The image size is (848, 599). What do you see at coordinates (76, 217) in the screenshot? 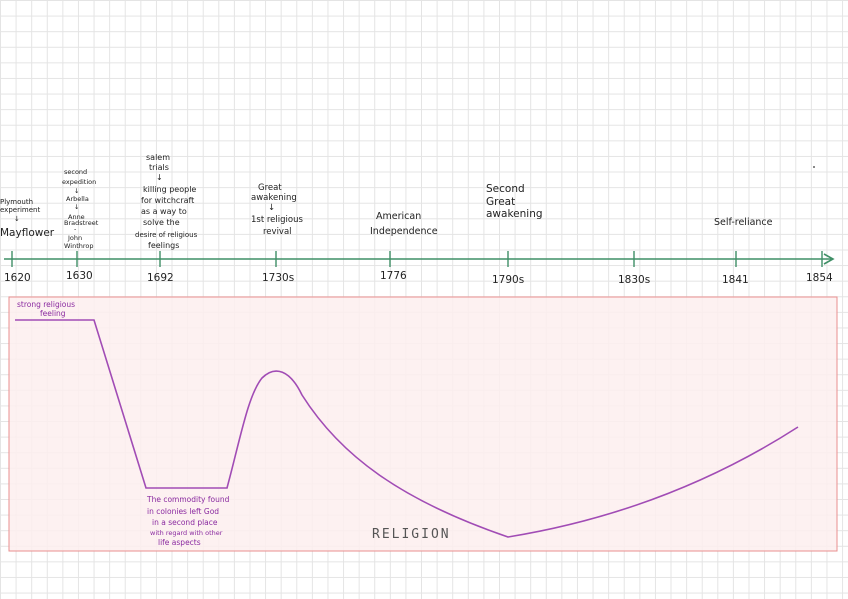
I see `event-line: Anne` at bounding box center [76, 217].